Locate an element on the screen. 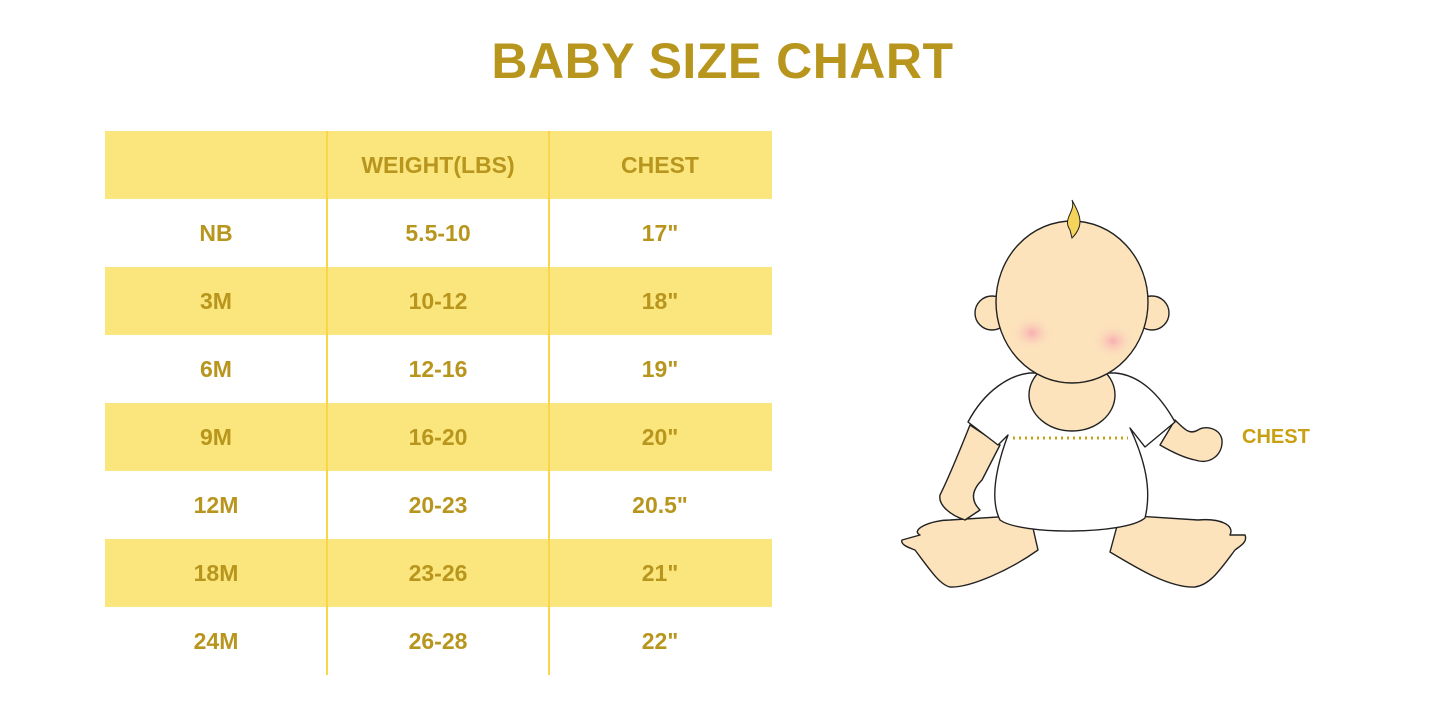  table-row: 6M 12-16 19" is located at coordinates (438, 369).